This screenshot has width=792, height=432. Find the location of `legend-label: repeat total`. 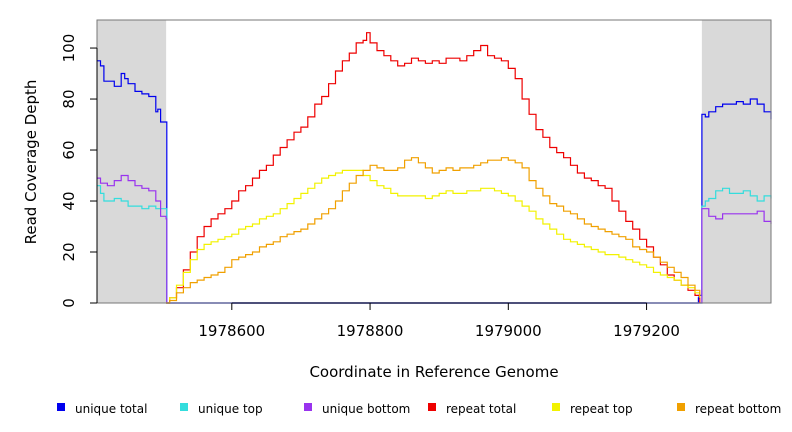

legend-label: repeat total is located at coordinates (481, 409).